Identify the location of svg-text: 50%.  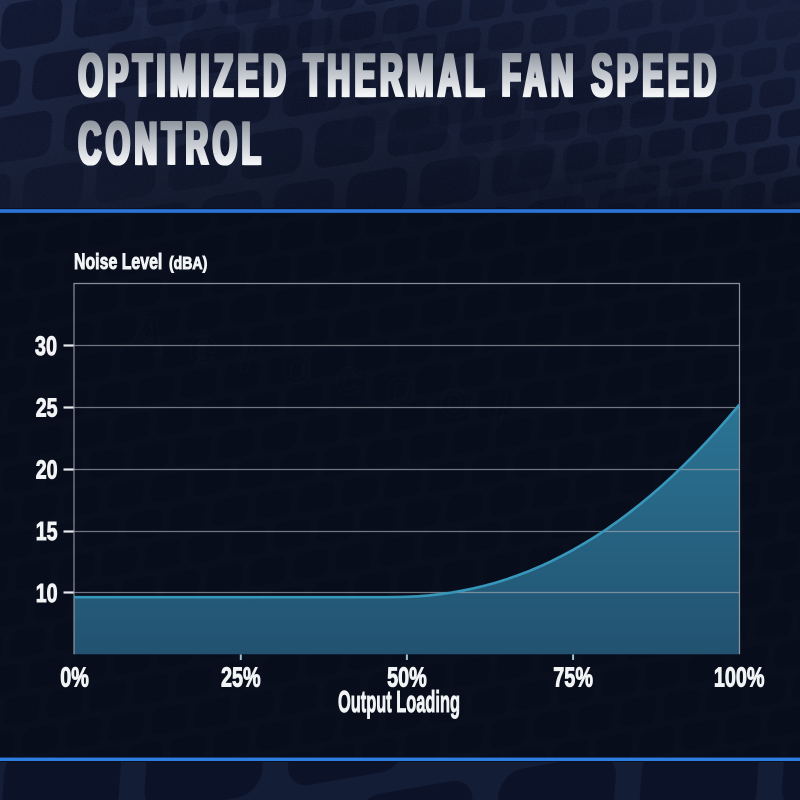
(407, 677).